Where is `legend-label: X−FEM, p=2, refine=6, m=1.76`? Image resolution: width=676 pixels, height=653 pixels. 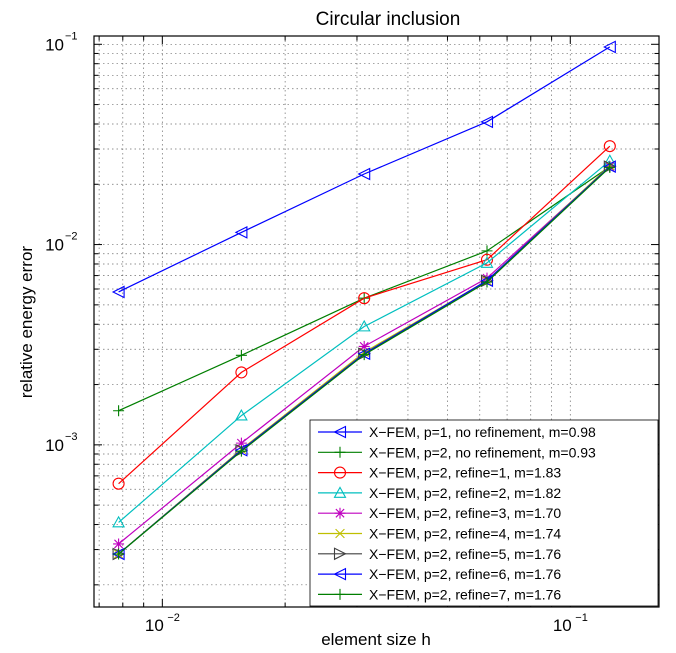
legend-label: X−FEM, p=2, refine=6, m=1.76 is located at coordinates (465, 574).